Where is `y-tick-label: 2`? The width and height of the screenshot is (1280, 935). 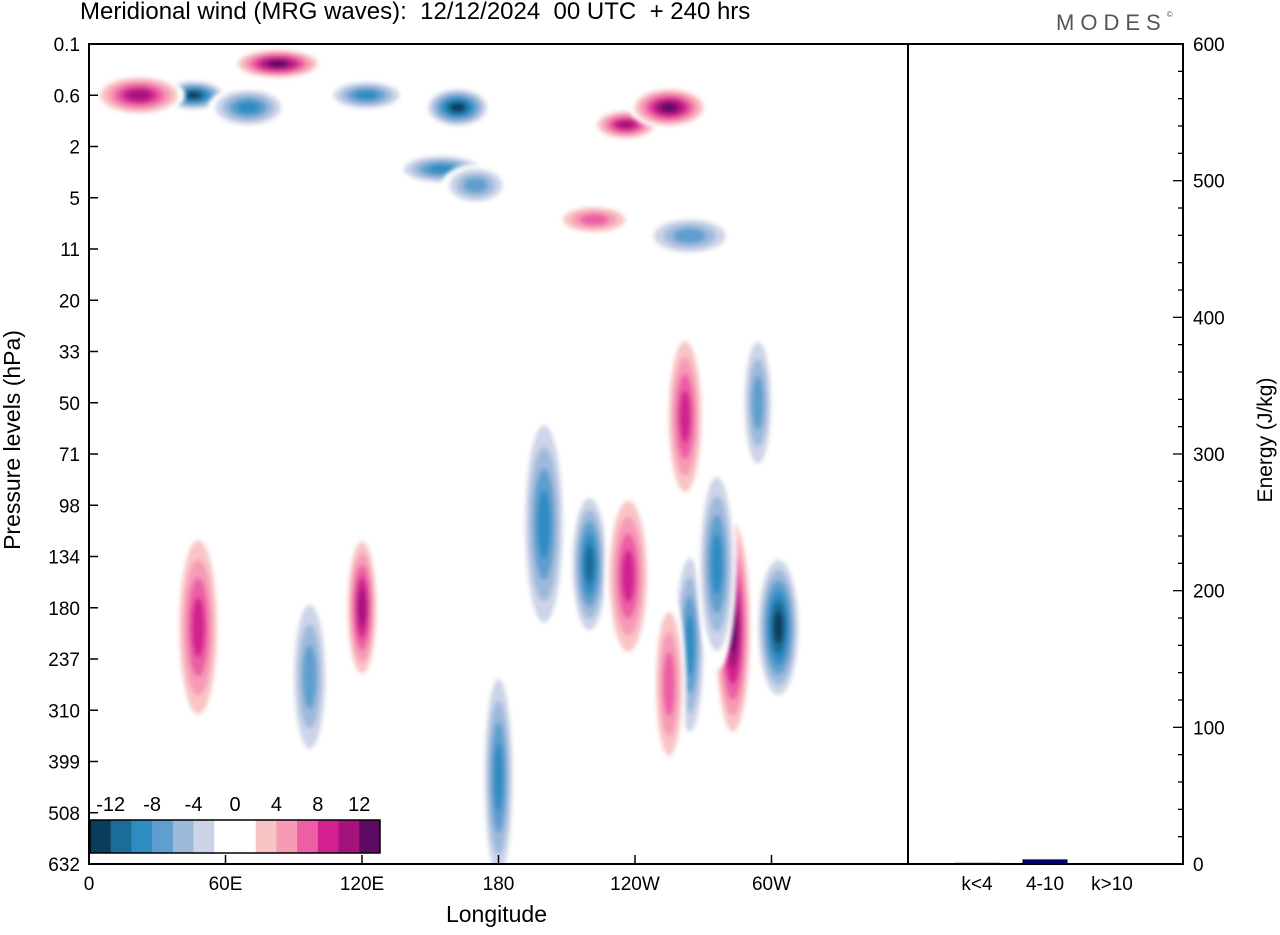 y-tick-label: 2 is located at coordinates (74, 148).